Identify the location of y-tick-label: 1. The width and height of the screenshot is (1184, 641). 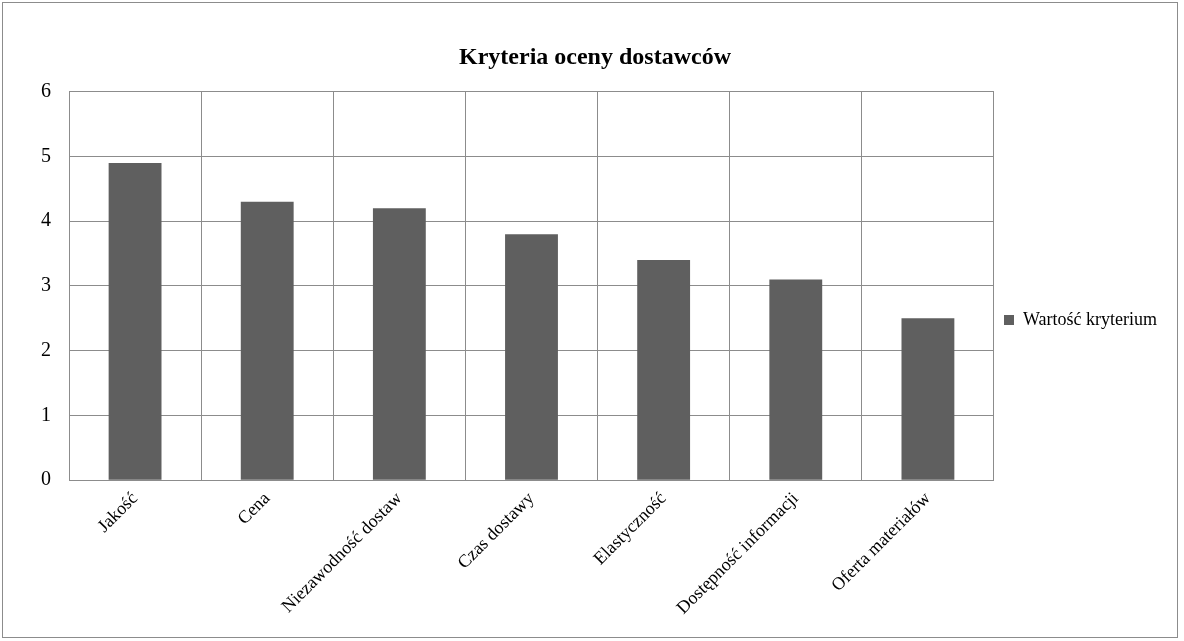
(46, 413).